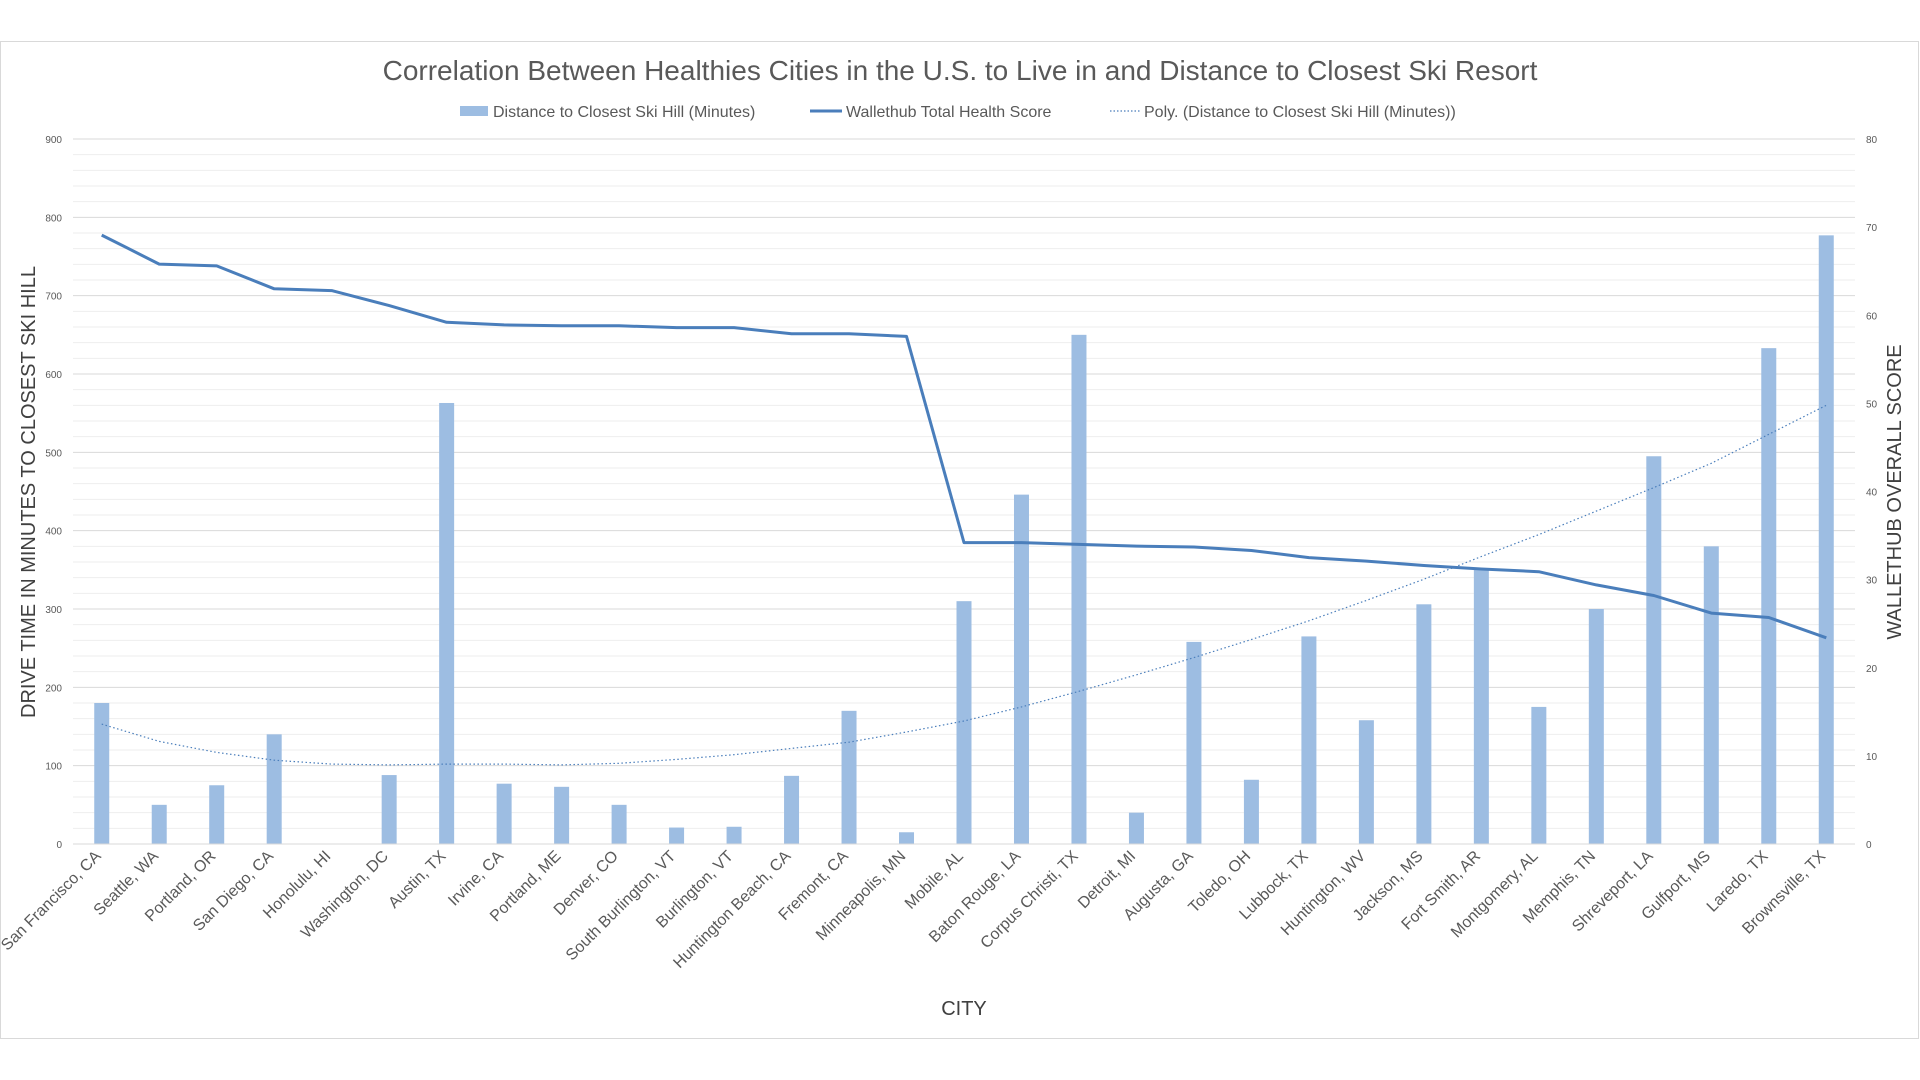  Describe the element at coordinates (59, 845) in the screenshot. I see `y-tick-label: 0` at that location.